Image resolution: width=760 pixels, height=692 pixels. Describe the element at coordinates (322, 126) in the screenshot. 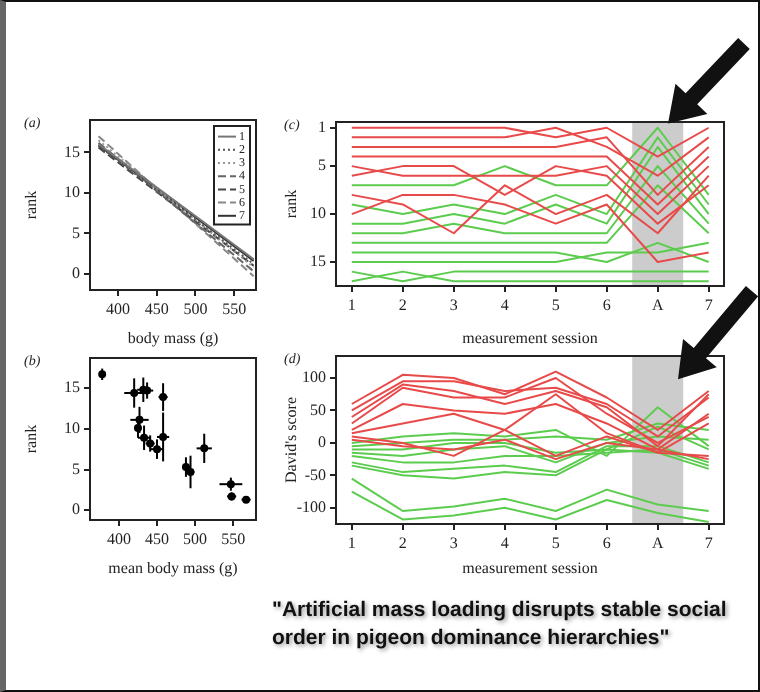

I see `y-tick-label: 1` at that location.